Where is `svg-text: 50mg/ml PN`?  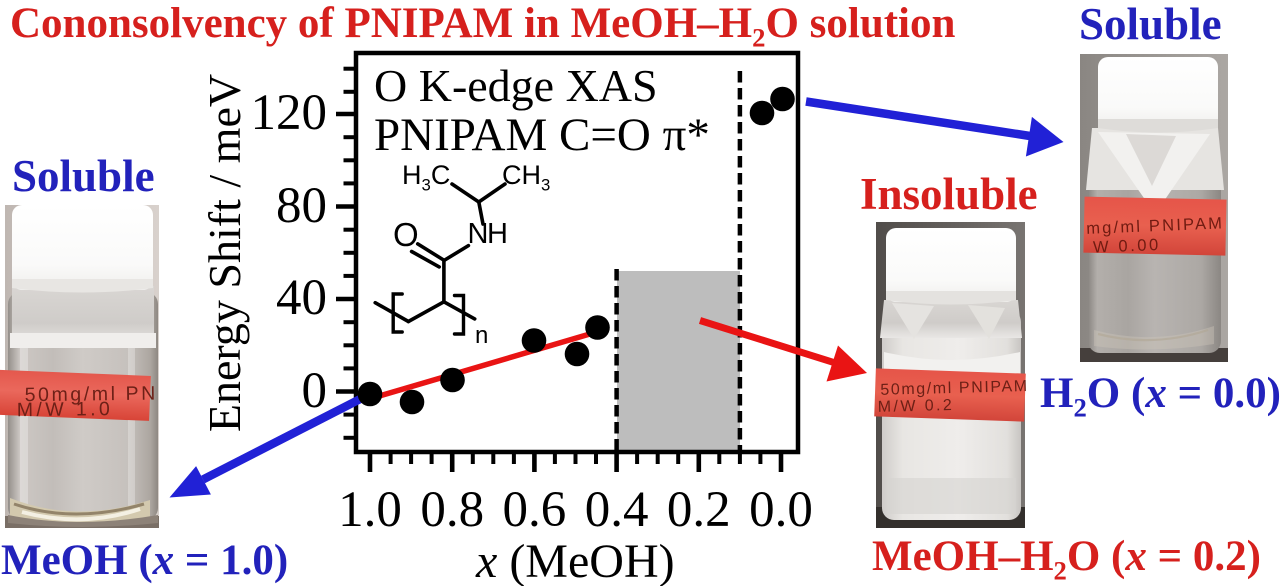 svg-text: 50mg/ml PN is located at coordinates (91, 395).